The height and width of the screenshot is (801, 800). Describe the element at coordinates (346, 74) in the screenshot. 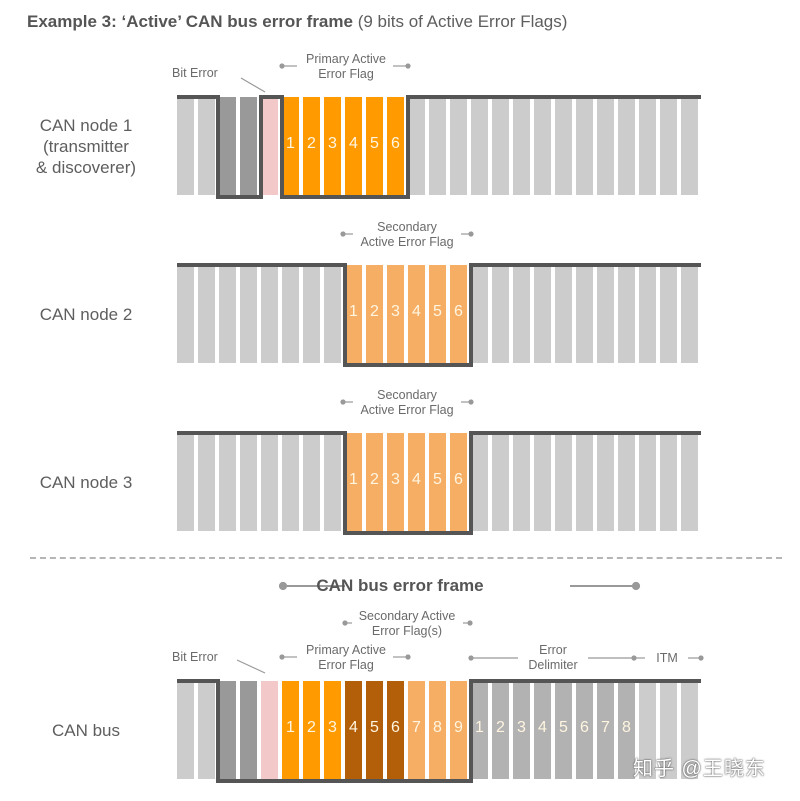

I see `annotation-line: Error Flag` at that location.